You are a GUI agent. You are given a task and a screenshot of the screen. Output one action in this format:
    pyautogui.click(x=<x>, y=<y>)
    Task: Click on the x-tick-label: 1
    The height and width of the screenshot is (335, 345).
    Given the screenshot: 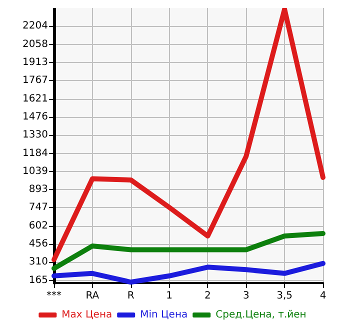 What is the action you would take?
    pyautogui.click(x=169, y=296)
    